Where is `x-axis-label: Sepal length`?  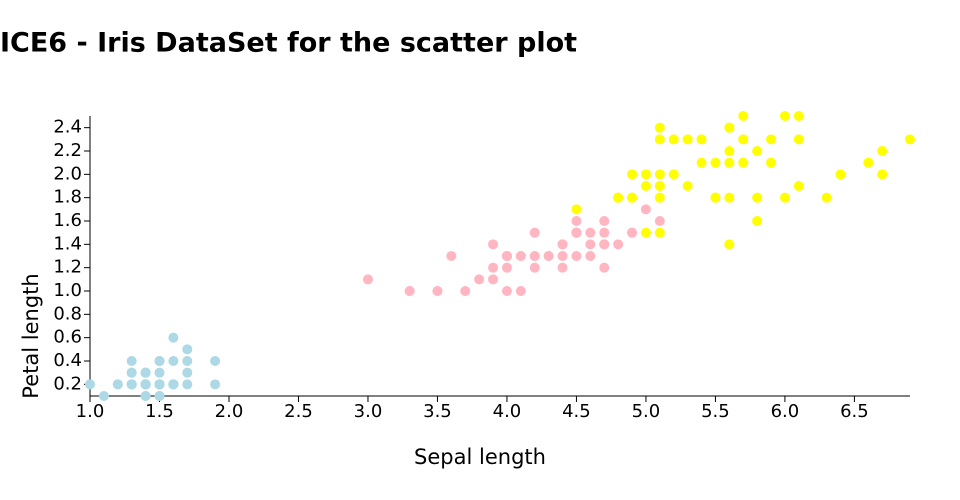 x-axis-label: Sepal length is located at coordinates (480, 457).